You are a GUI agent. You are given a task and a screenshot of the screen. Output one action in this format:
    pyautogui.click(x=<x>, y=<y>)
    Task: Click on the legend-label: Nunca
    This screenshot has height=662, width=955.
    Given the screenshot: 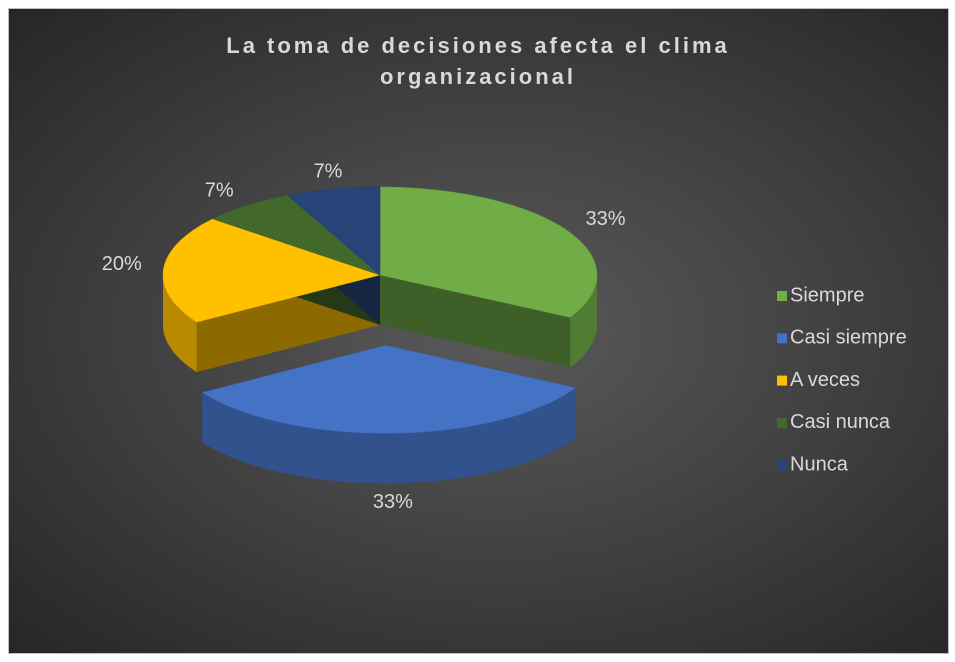 What is the action you would take?
    pyautogui.click(x=819, y=464)
    